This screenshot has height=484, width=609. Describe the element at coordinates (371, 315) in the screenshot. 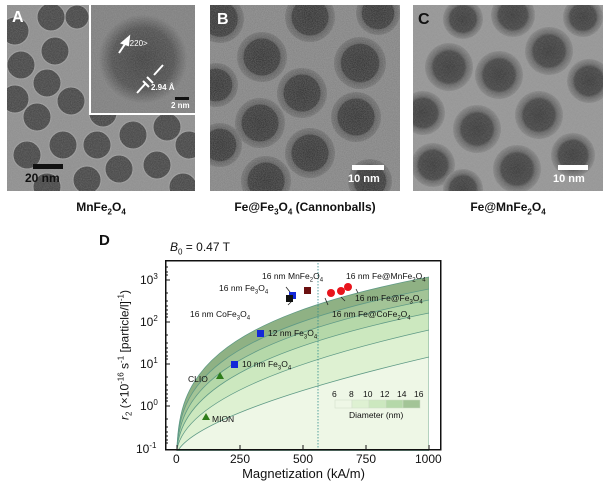

I see `label-16nm-fe-cofe2o4: 16 nm Fe@CoFe2O4` at that location.